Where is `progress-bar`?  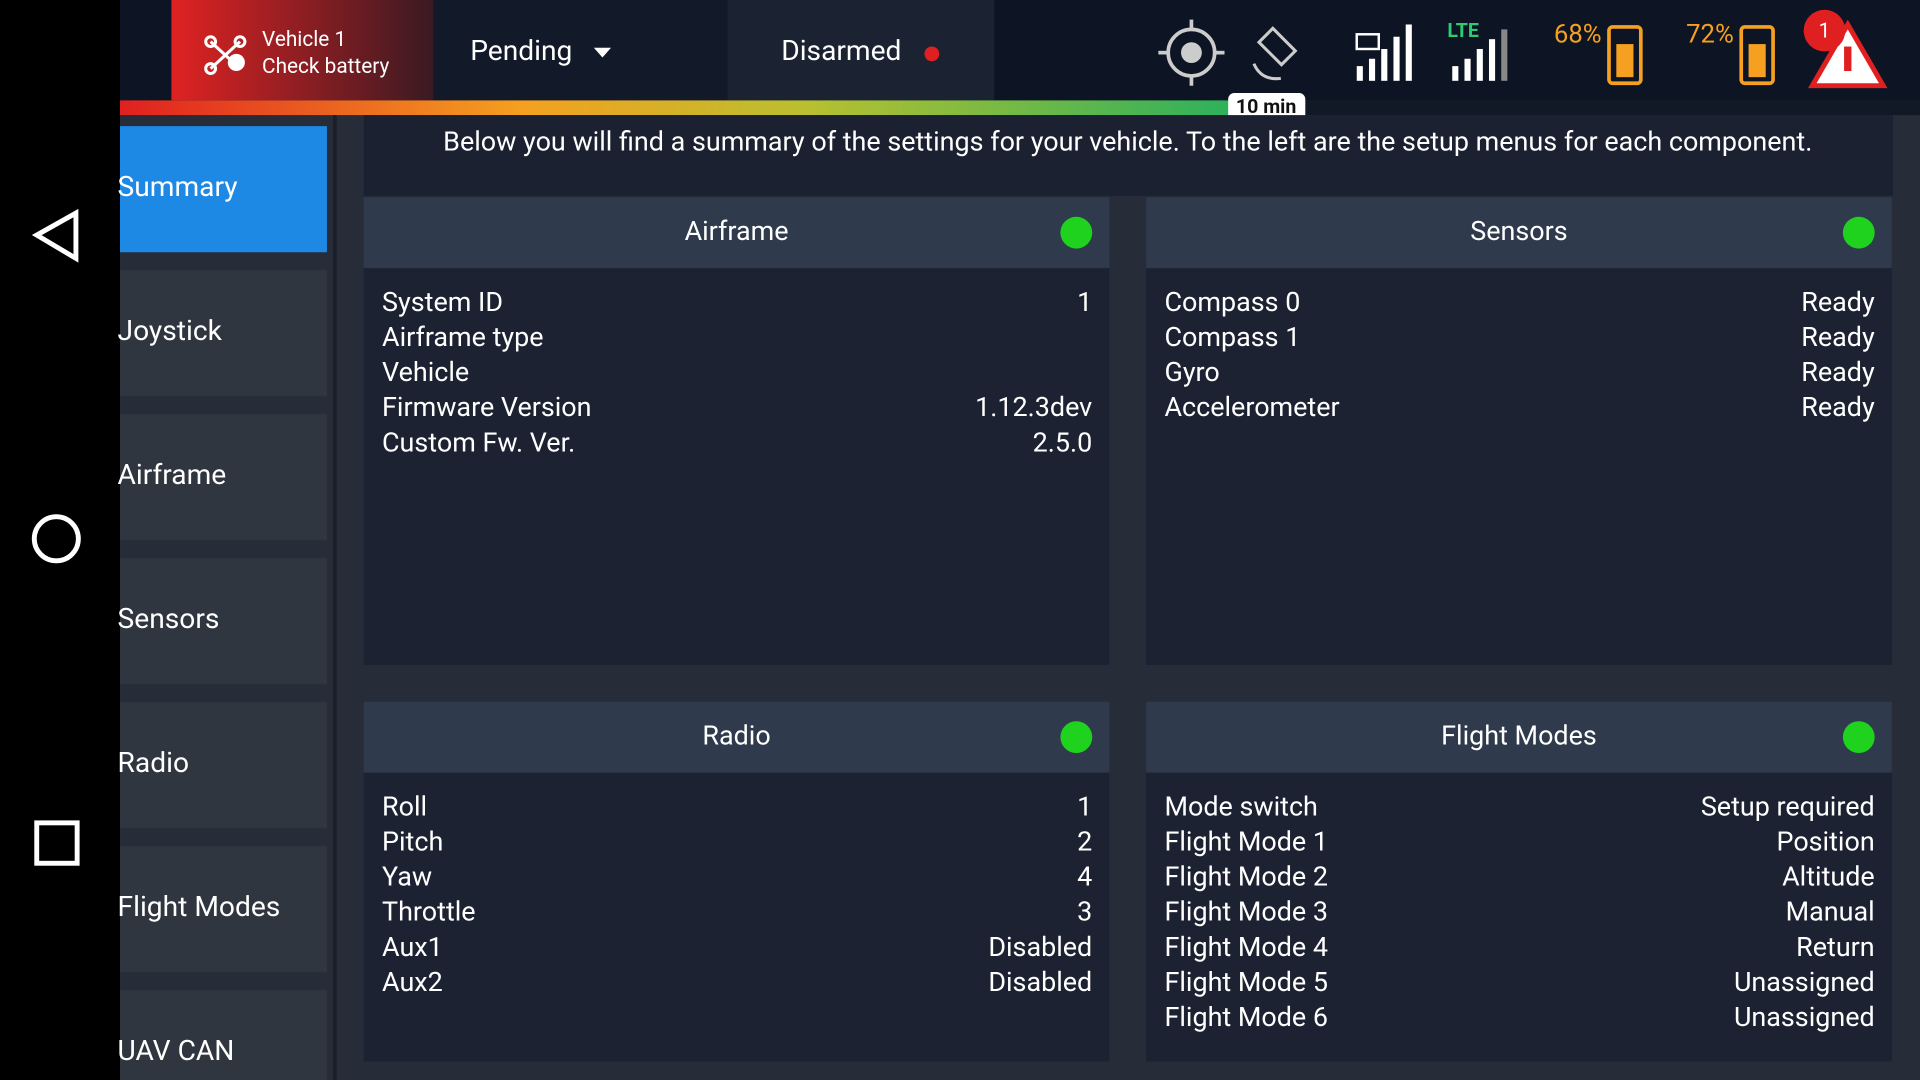
progress-bar is located at coordinates (694, 108).